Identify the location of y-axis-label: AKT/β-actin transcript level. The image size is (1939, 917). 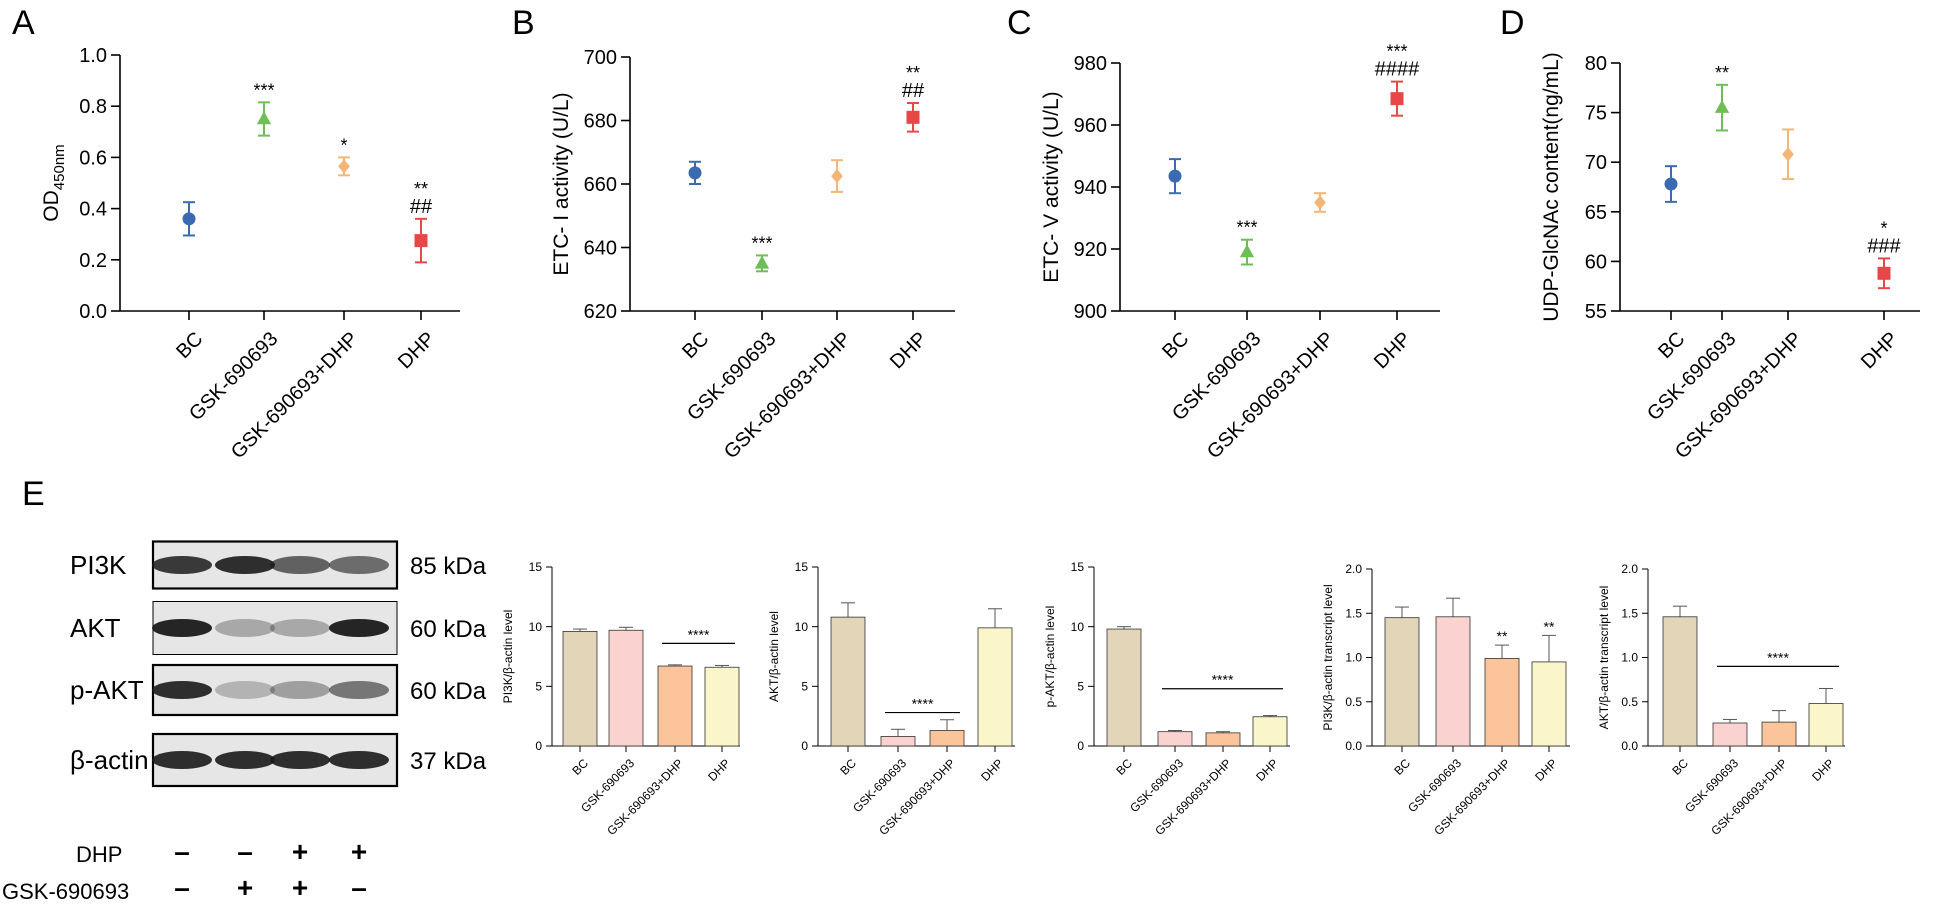
(1604, 658).